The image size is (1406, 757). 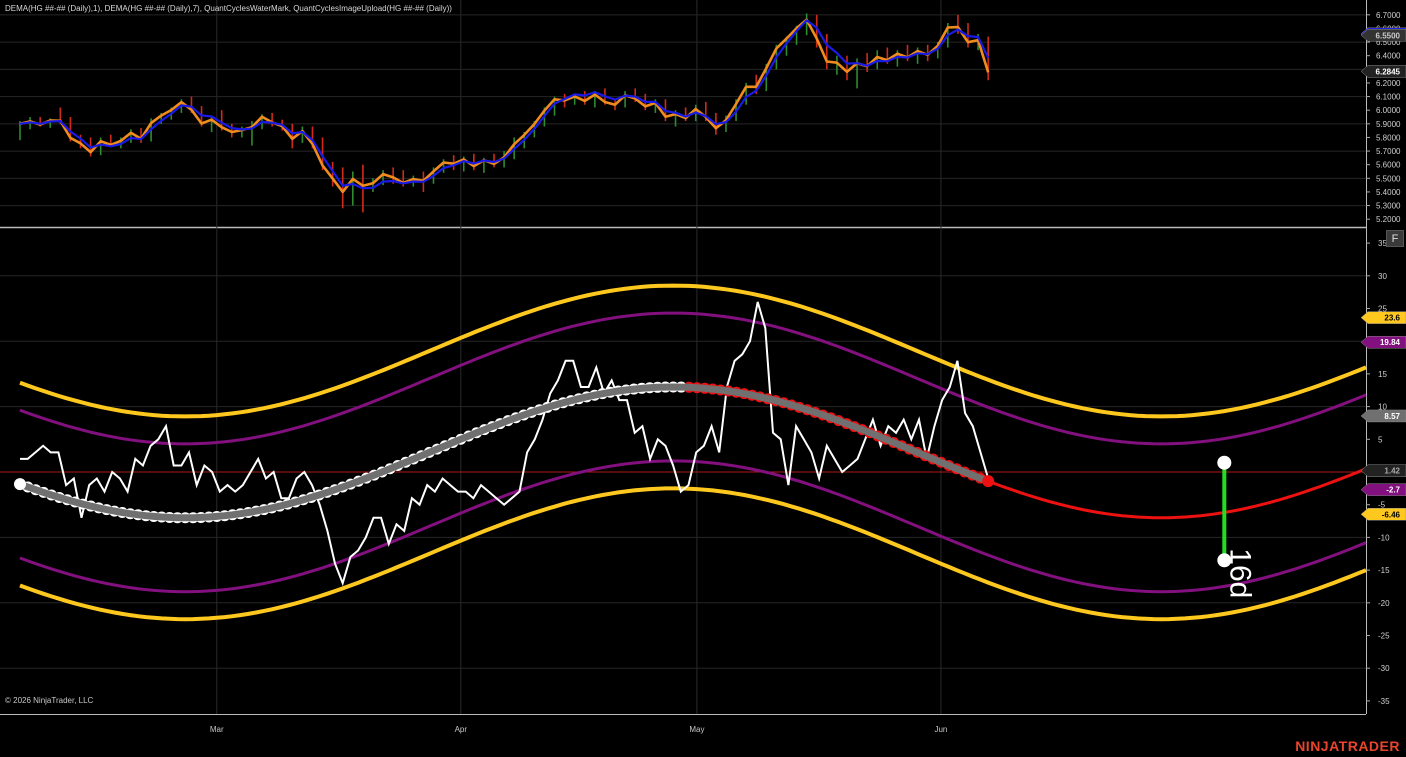 I want to click on cycle-tick-label: -10, so click(x=1384, y=537).